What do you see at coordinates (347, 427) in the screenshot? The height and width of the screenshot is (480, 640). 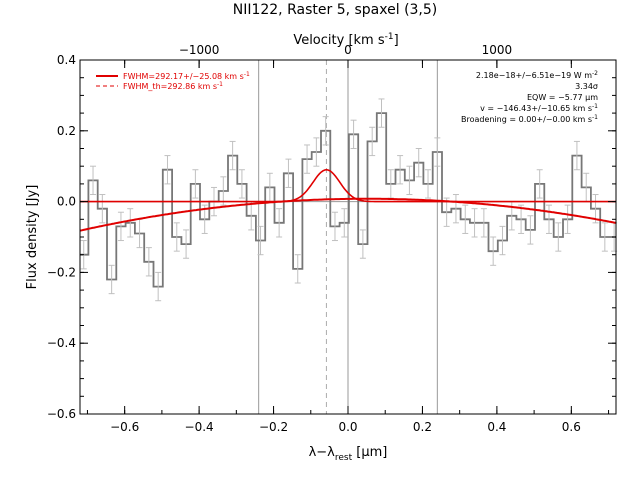 I see `x-tick-label: 0.0` at bounding box center [347, 427].